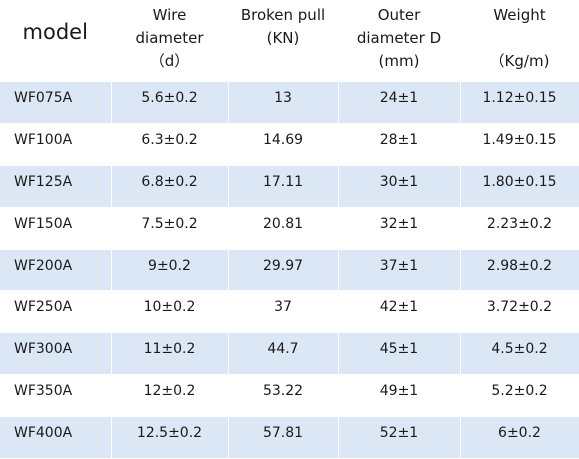 The height and width of the screenshot is (459, 579). What do you see at coordinates (56, 145) in the screenshot?
I see `cell-model: WF100A` at bounding box center [56, 145].